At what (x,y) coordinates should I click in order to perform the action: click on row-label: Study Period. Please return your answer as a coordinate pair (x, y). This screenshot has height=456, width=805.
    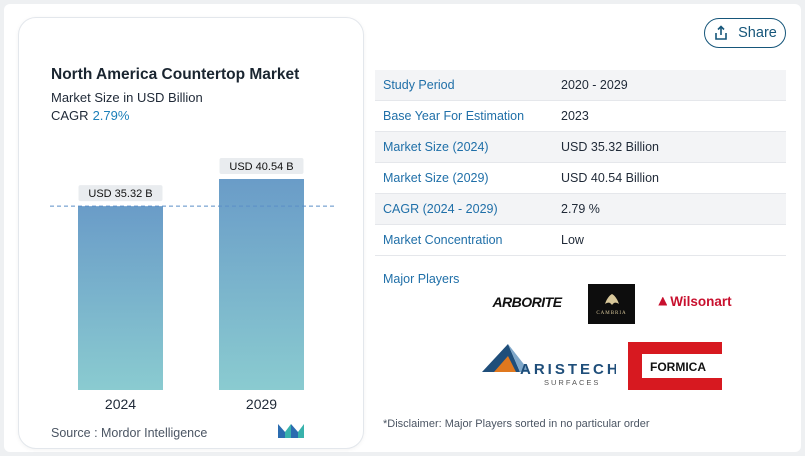
    Looking at the image, I should click on (419, 85).